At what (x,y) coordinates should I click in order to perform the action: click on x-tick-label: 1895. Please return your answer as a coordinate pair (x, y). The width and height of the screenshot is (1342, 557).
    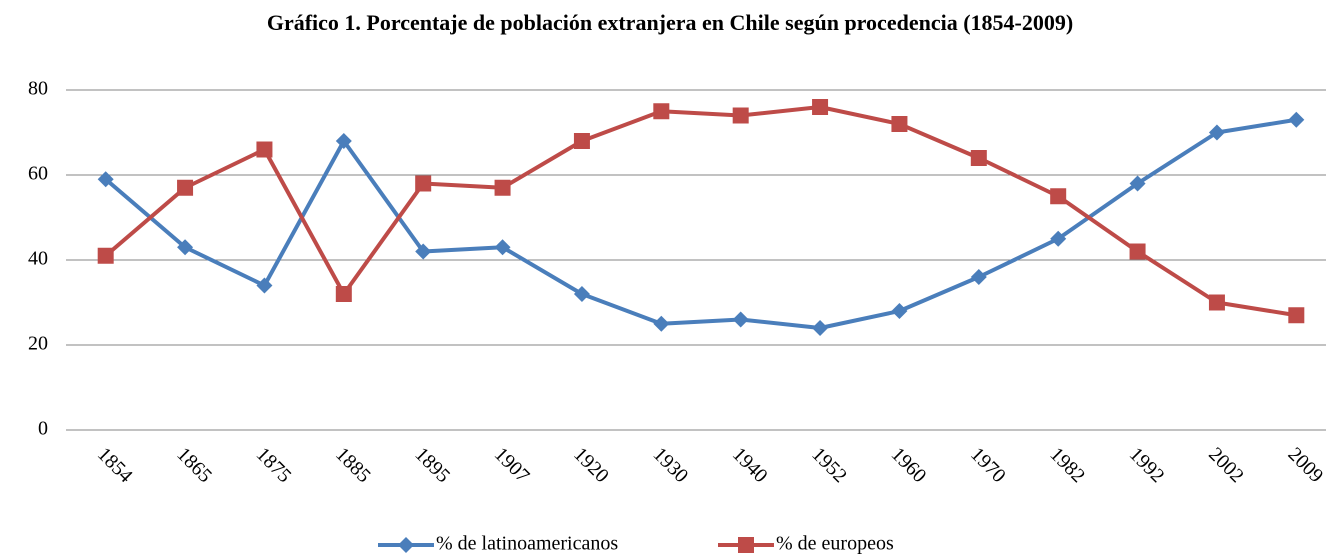
    Looking at the image, I should click on (432, 465).